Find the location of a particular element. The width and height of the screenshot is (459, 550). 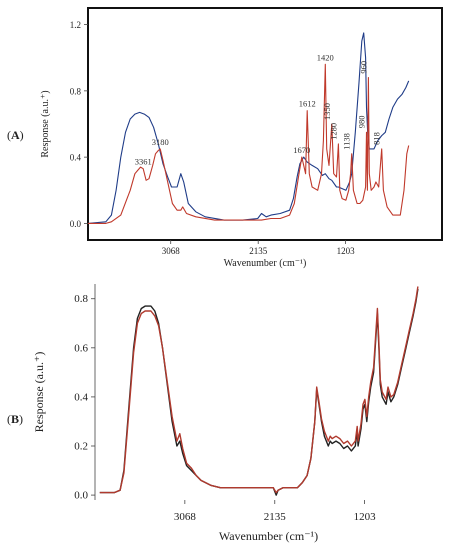

panel-b-label: (B) is located at coordinates (15, 419).